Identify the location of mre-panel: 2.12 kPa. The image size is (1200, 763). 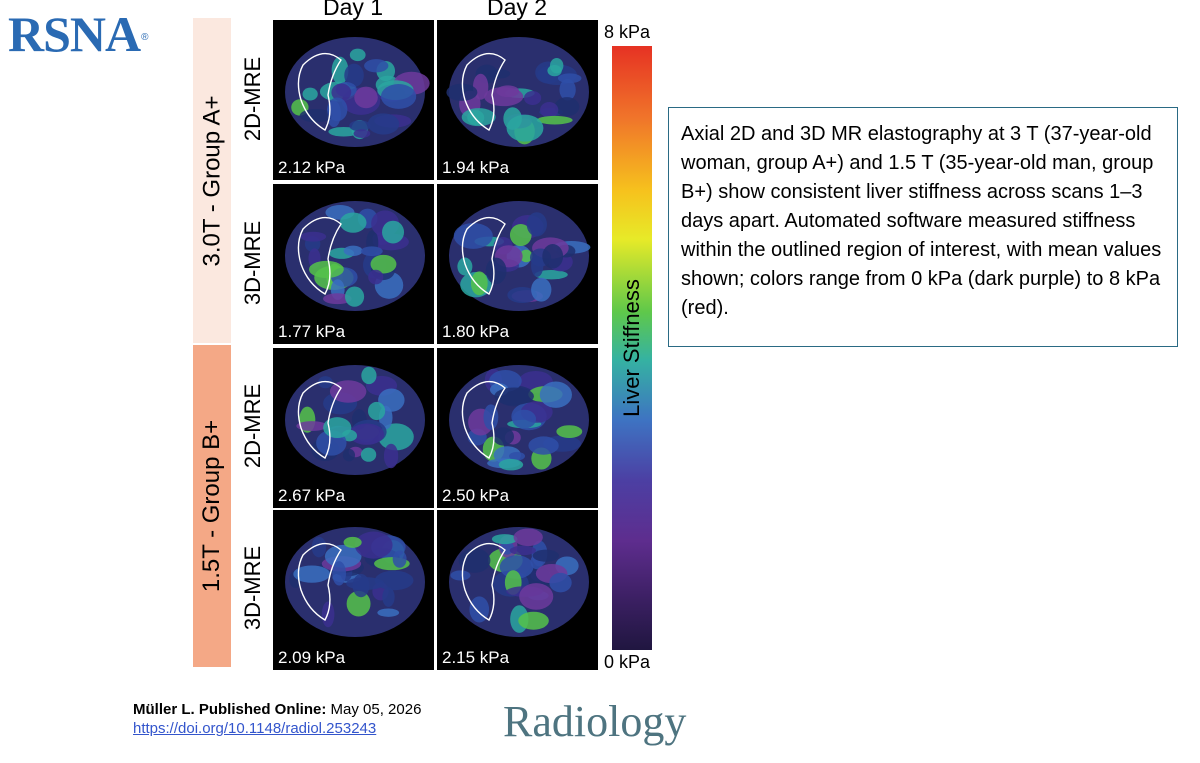
(353, 100).